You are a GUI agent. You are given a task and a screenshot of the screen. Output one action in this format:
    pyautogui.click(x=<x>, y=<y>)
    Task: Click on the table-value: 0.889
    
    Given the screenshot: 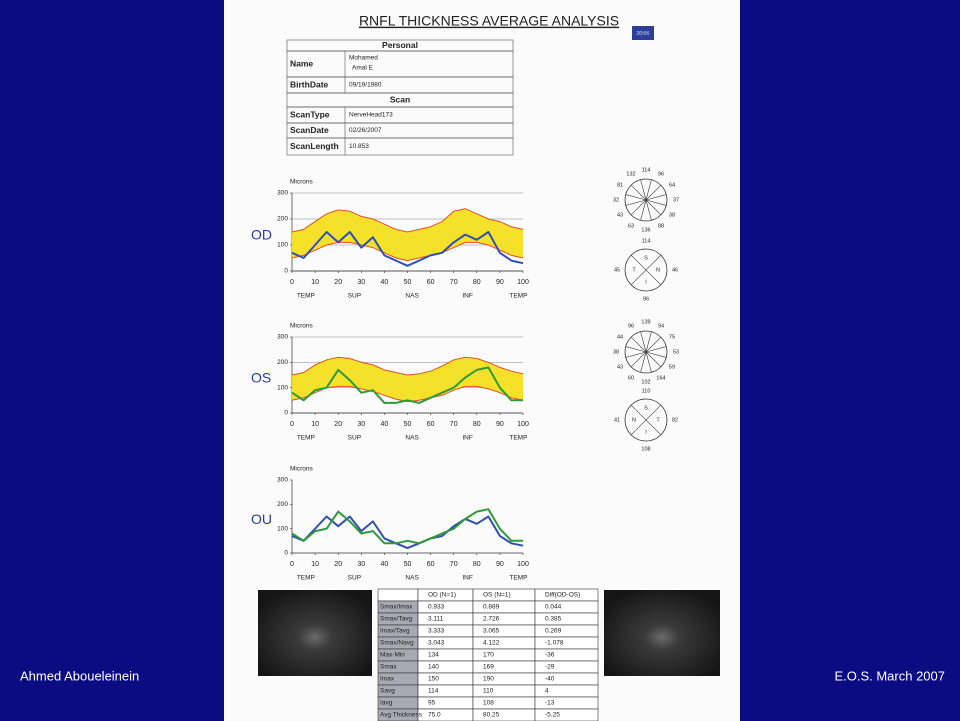 What is the action you would take?
    pyautogui.click(x=491, y=607)
    